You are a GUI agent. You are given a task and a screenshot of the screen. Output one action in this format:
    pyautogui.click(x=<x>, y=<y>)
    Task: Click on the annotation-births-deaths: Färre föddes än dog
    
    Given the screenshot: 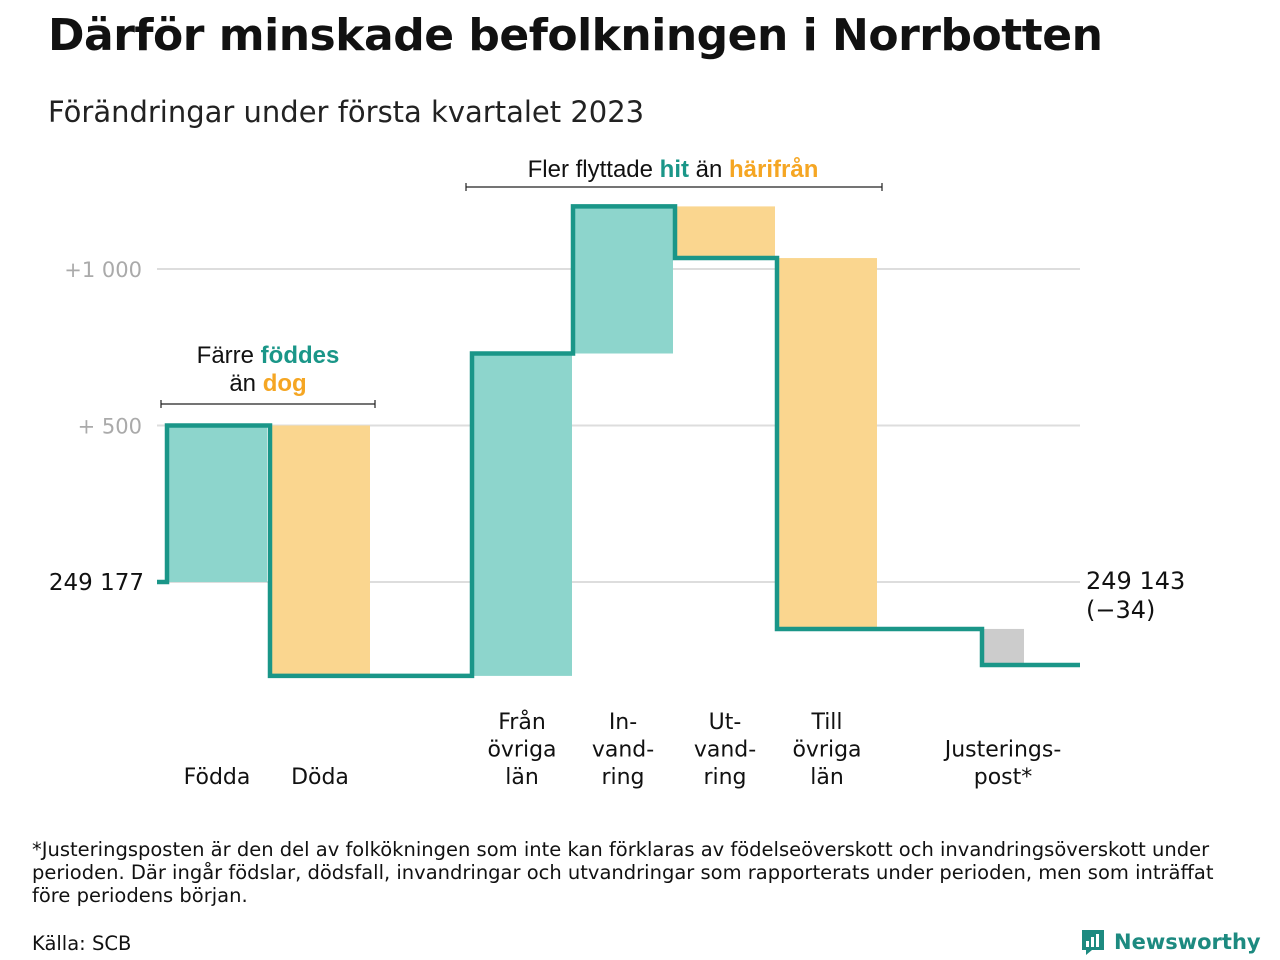 What is the action you would take?
    pyautogui.click(x=268, y=375)
    